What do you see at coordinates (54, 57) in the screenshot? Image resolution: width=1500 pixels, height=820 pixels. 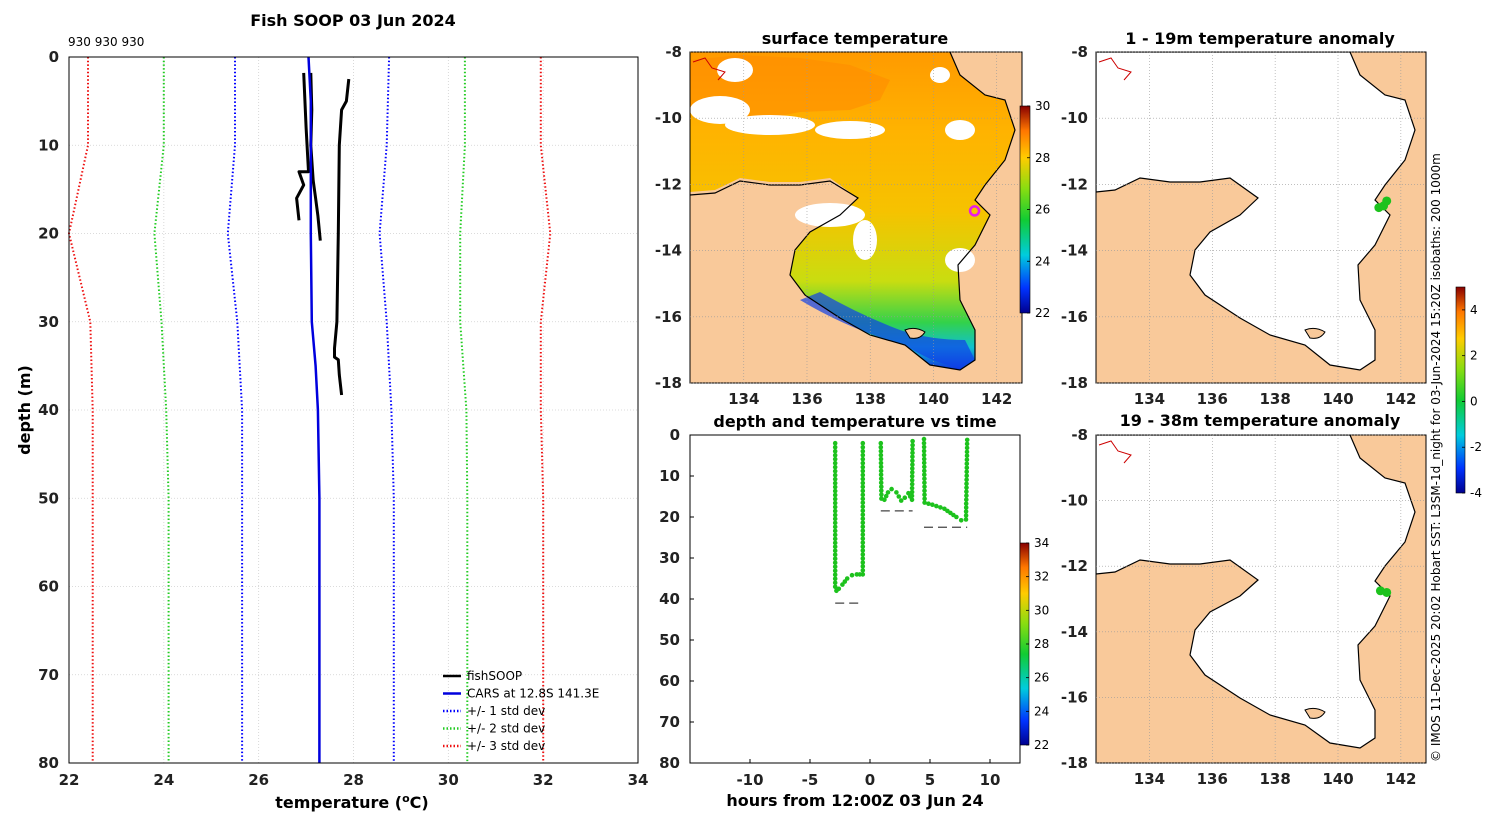 I see `ytick-label: 0` at bounding box center [54, 57].